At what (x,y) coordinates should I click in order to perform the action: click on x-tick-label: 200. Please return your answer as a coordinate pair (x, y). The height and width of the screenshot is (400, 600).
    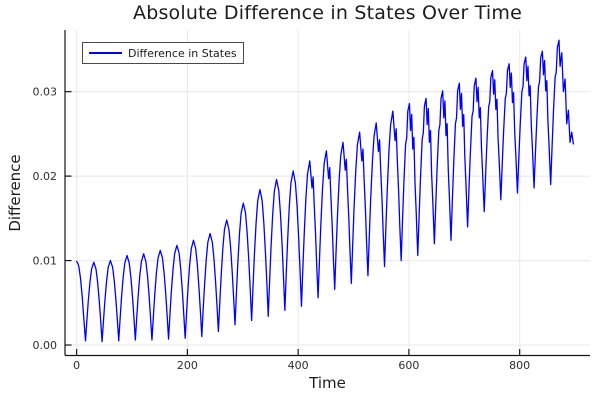
    Looking at the image, I should click on (187, 365).